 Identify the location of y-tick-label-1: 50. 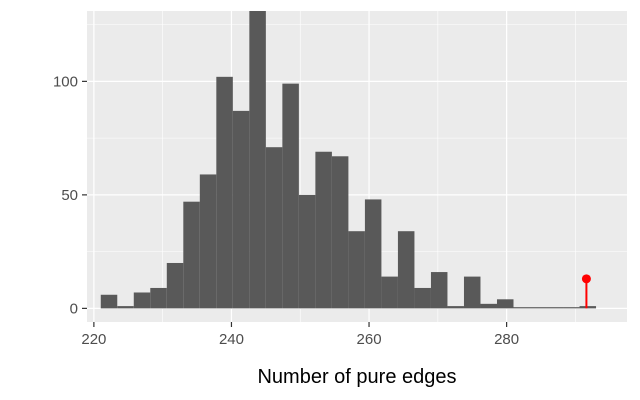
(69, 195).